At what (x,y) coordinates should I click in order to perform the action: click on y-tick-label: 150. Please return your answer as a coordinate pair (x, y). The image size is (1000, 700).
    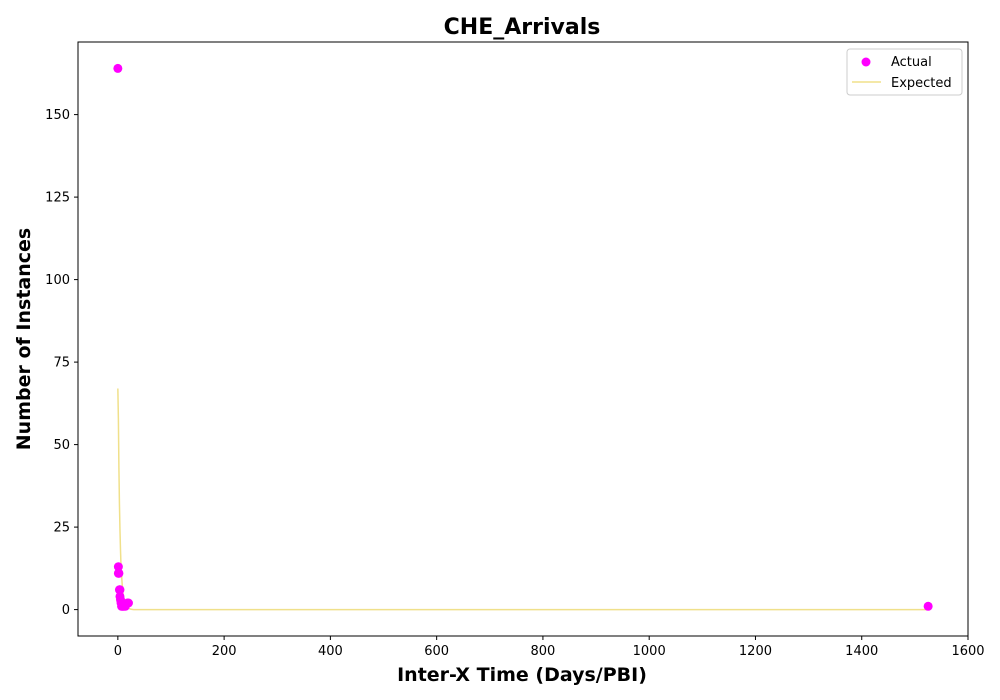
    Looking at the image, I should click on (57, 115).